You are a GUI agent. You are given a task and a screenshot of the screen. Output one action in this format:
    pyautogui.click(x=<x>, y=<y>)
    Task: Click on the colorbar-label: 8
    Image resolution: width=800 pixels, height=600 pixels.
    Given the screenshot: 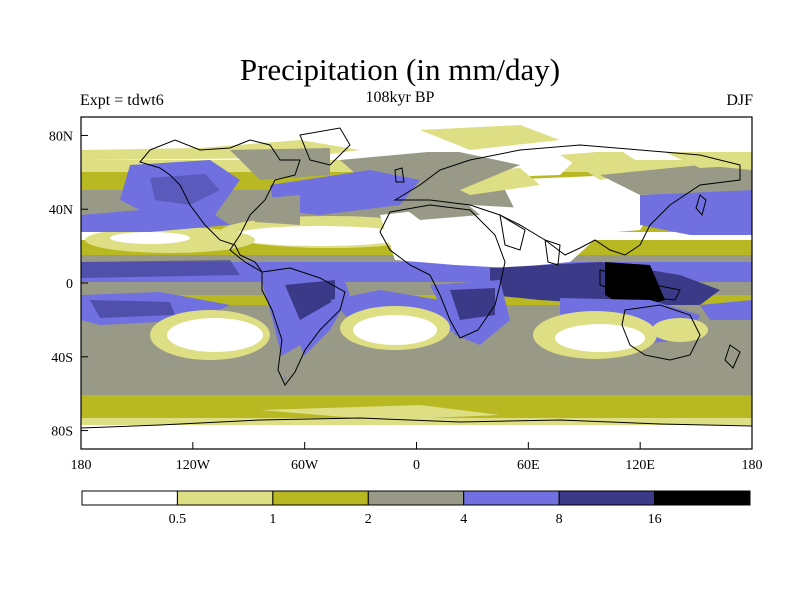 What is the action you would take?
    pyautogui.click(x=559, y=519)
    